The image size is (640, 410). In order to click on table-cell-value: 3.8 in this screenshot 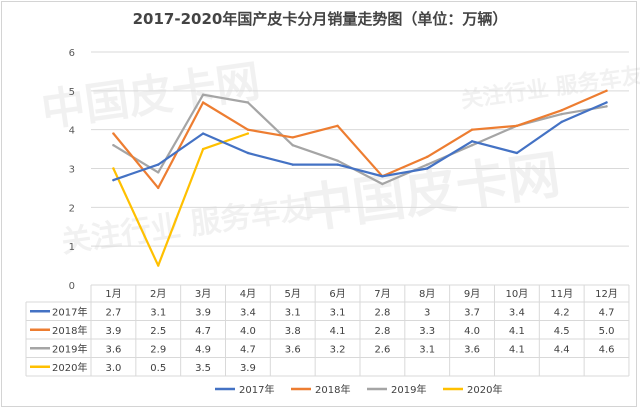, I will do `click(293, 331)`.